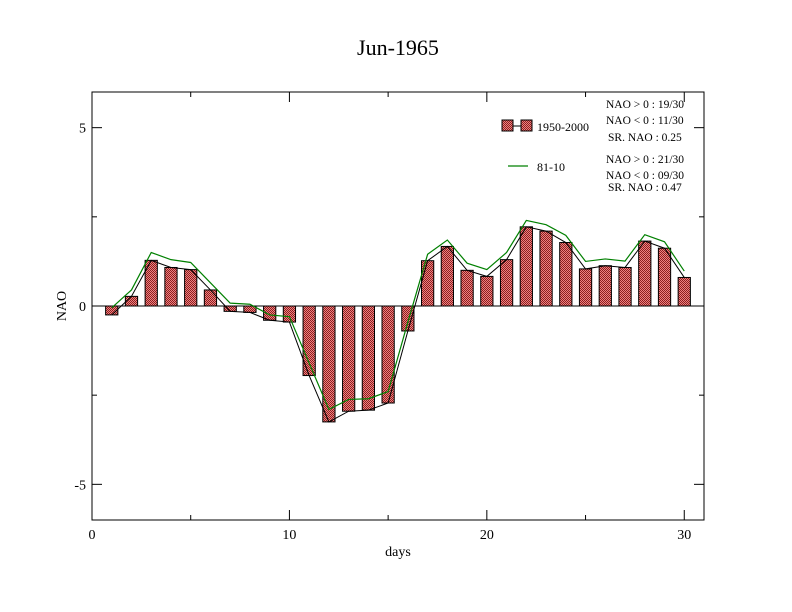 The image size is (792, 612). Describe the element at coordinates (92, 535) in the screenshot. I see `x-tick-label: 0` at that location.